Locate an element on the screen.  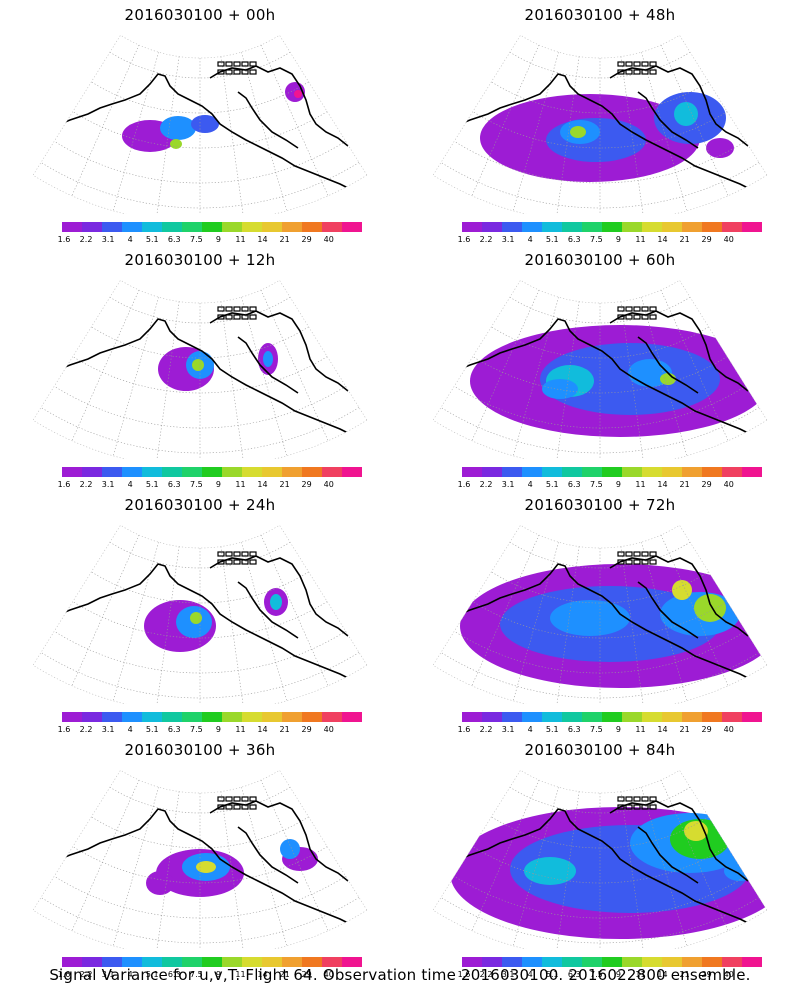
panel-title: 2016030100 + 72h is located at coordinates (600, 505).